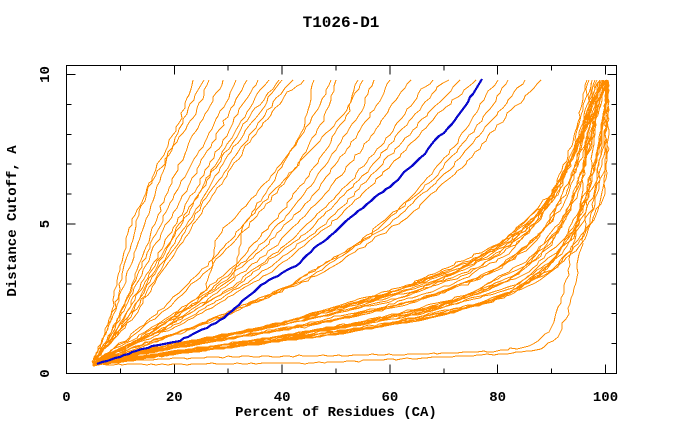 The width and height of the screenshot is (680, 440). What do you see at coordinates (341, 23) in the screenshot?
I see `chart-title: T1026-D1` at bounding box center [341, 23].